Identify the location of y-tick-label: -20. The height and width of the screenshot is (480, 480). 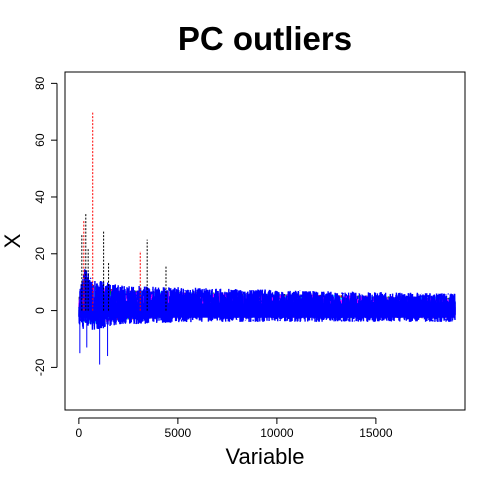
(40, 367).